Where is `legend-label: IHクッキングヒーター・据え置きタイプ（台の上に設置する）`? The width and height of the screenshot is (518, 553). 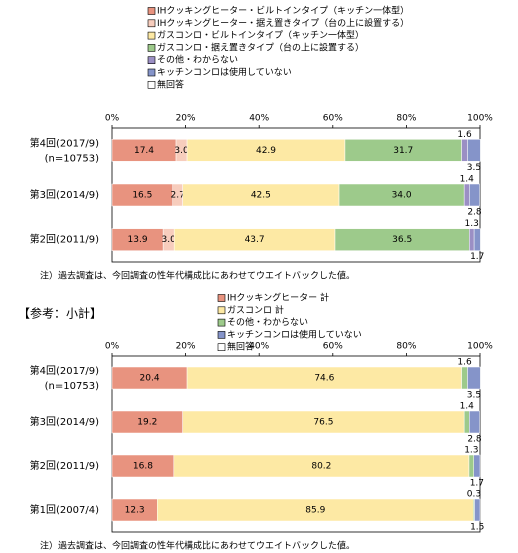 legend-label: IHクッキングヒーター・据え置きタイプ（台の上に設置する） is located at coordinates (283, 23).